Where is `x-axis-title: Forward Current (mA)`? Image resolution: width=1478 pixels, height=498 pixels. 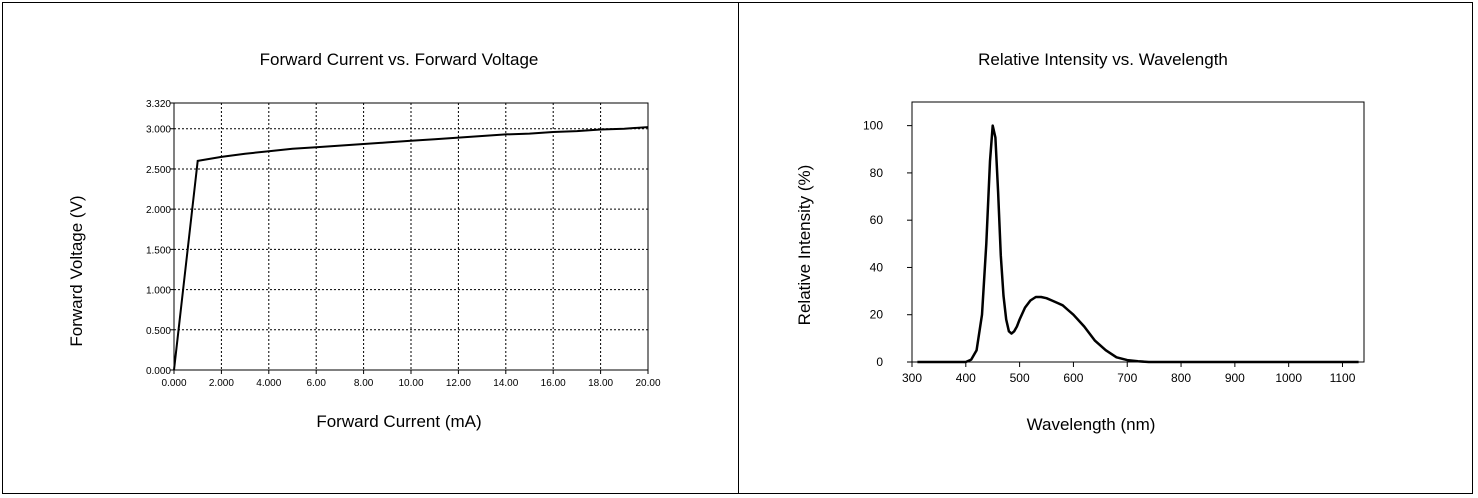
x-axis-title: Forward Current (mA) is located at coordinates (398, 421).